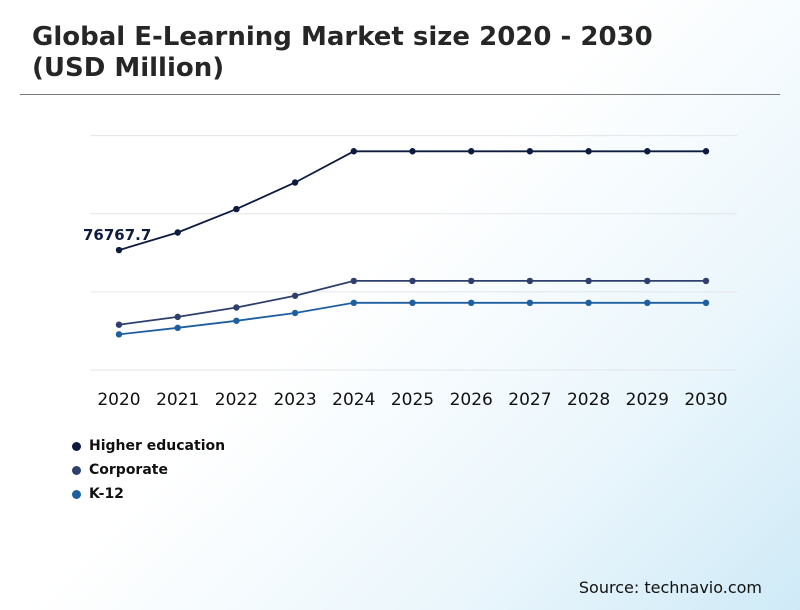  Describe the element at coordinates (588, 400) in the screenshot. I see `x-tick-label: 2028` at that location.